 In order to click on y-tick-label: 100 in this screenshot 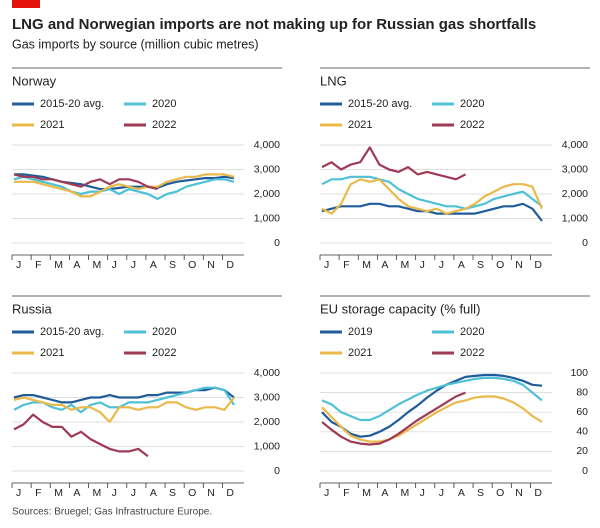, I will do `click(579, 373)`.